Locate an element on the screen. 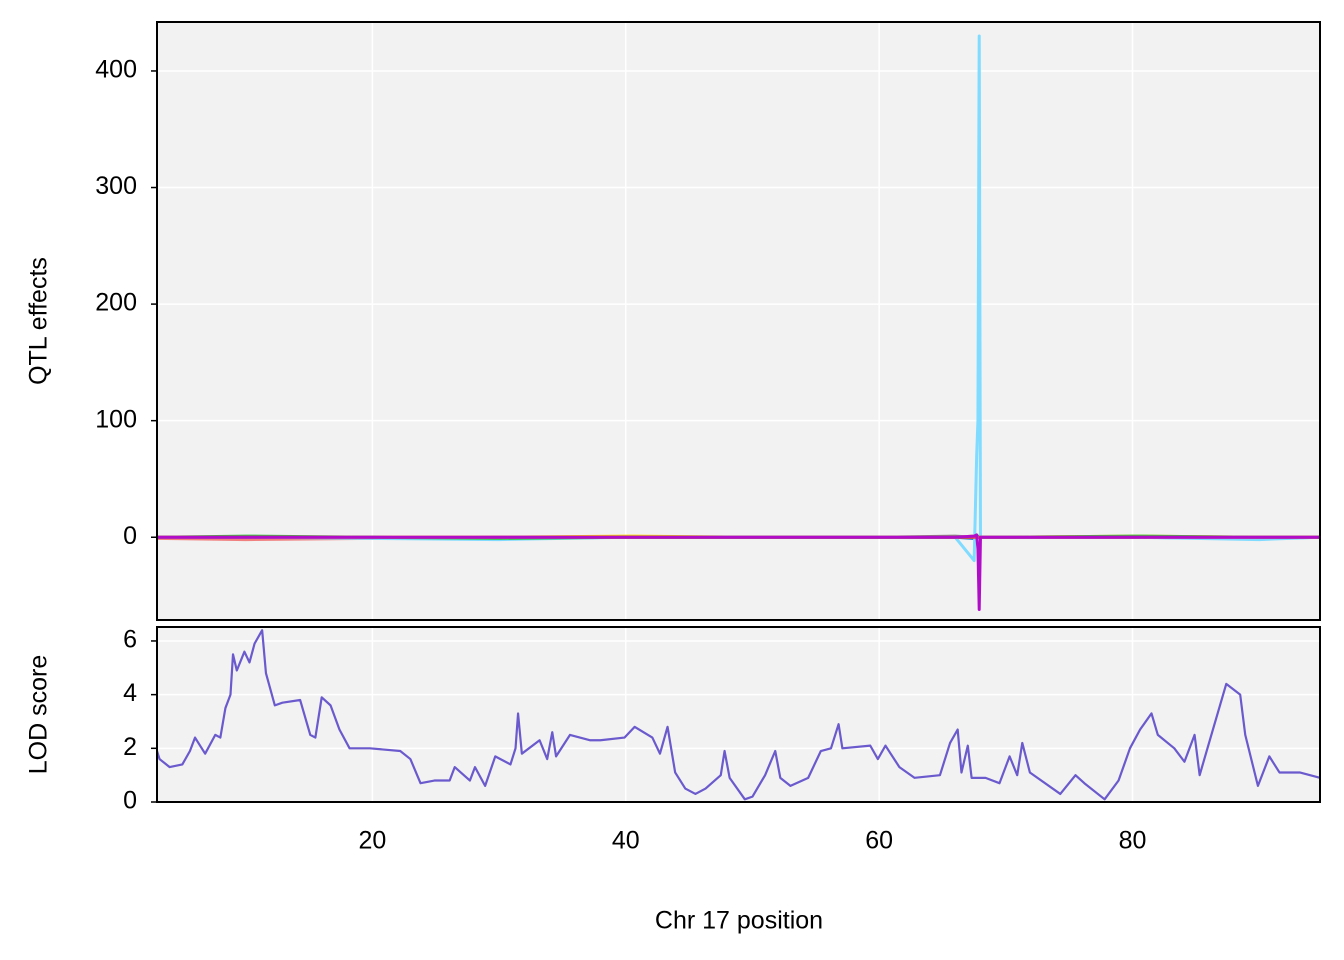 The image size is (1344, 960). y-axis-label: LOD score is located at coordinates (39, 714).